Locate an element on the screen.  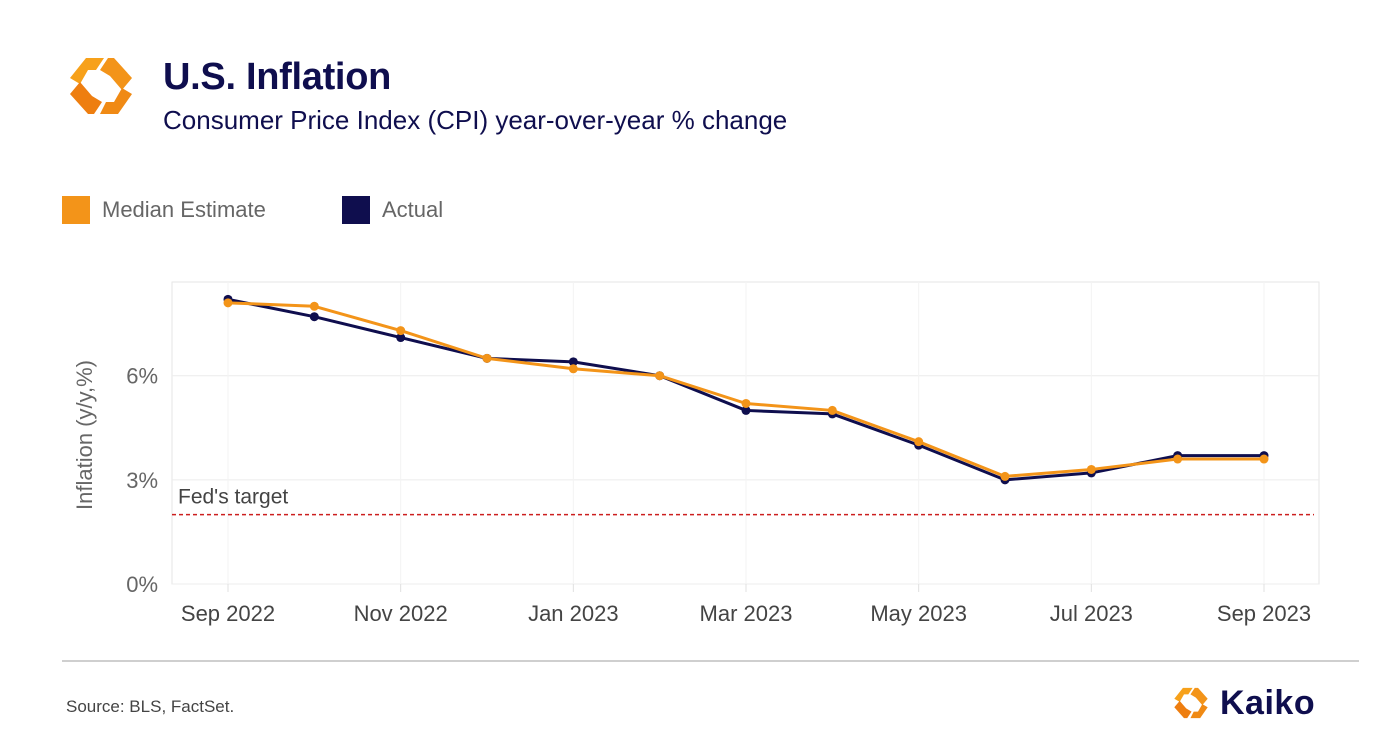
legend-label-actual: Actual is located at coordinates (413, 209).